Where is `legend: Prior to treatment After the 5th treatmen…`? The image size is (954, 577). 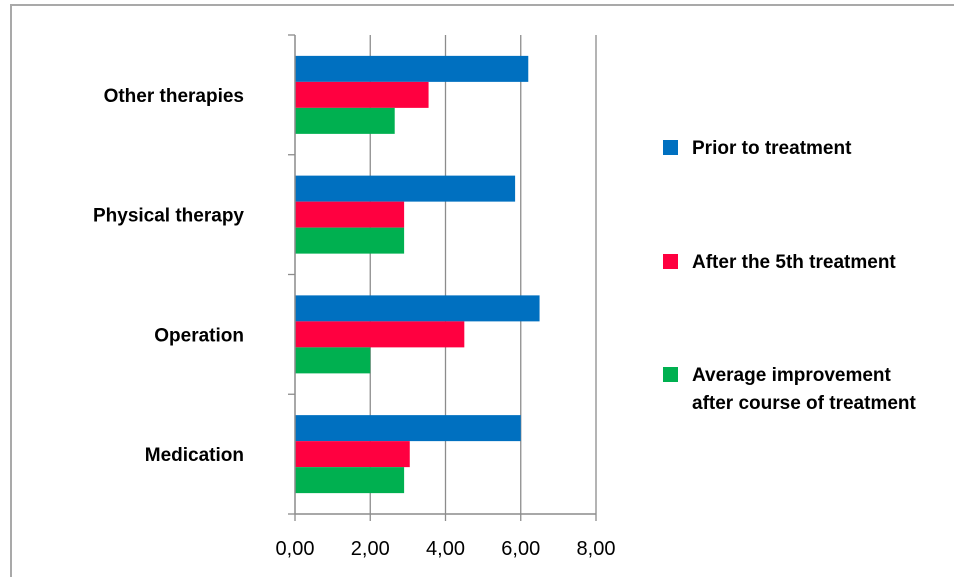 legend: Prior to treatment After the 5th treatmen… is located at coordinates (790, 276).